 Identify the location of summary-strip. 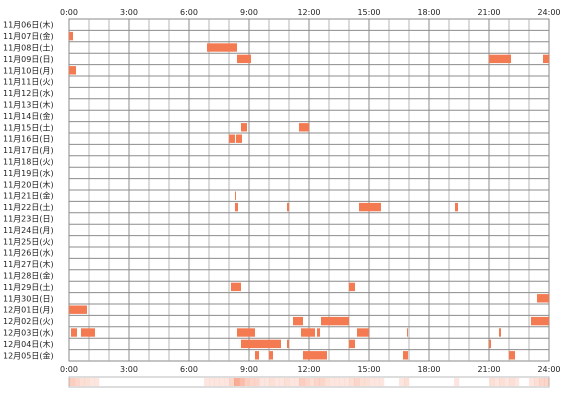
(309, 382).